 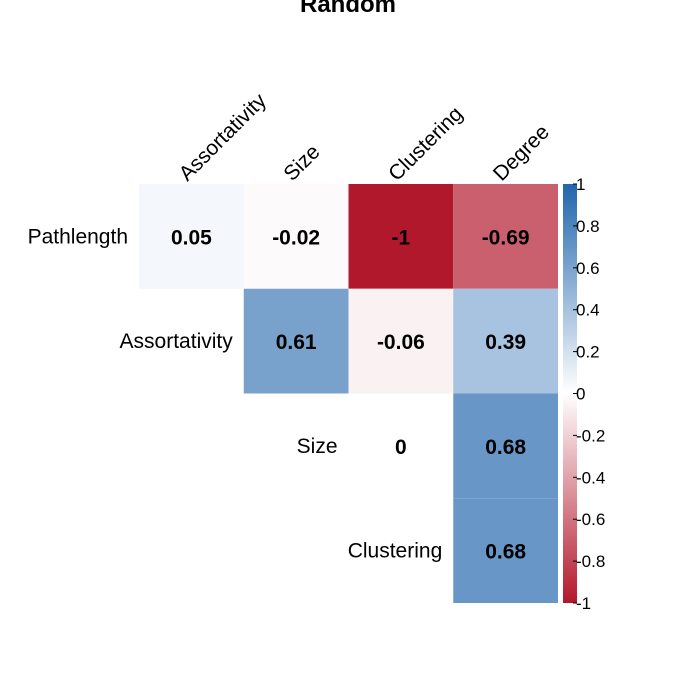 I want to click on cell-value-label: 0.61, so click(x=296, y=342).